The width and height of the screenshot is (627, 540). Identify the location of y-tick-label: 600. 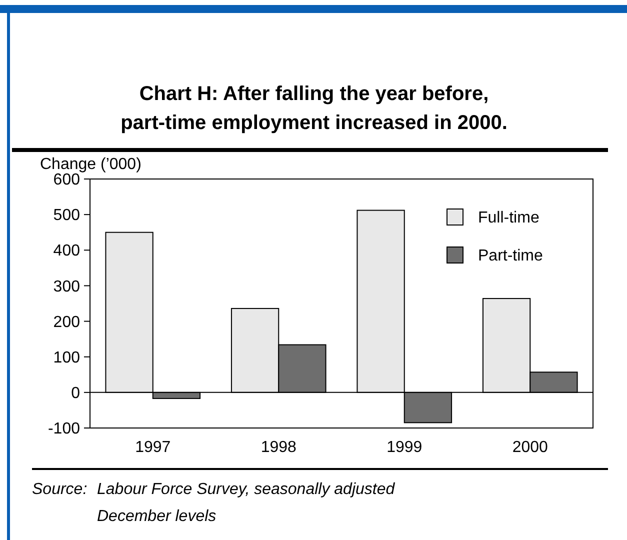
(66, 180).